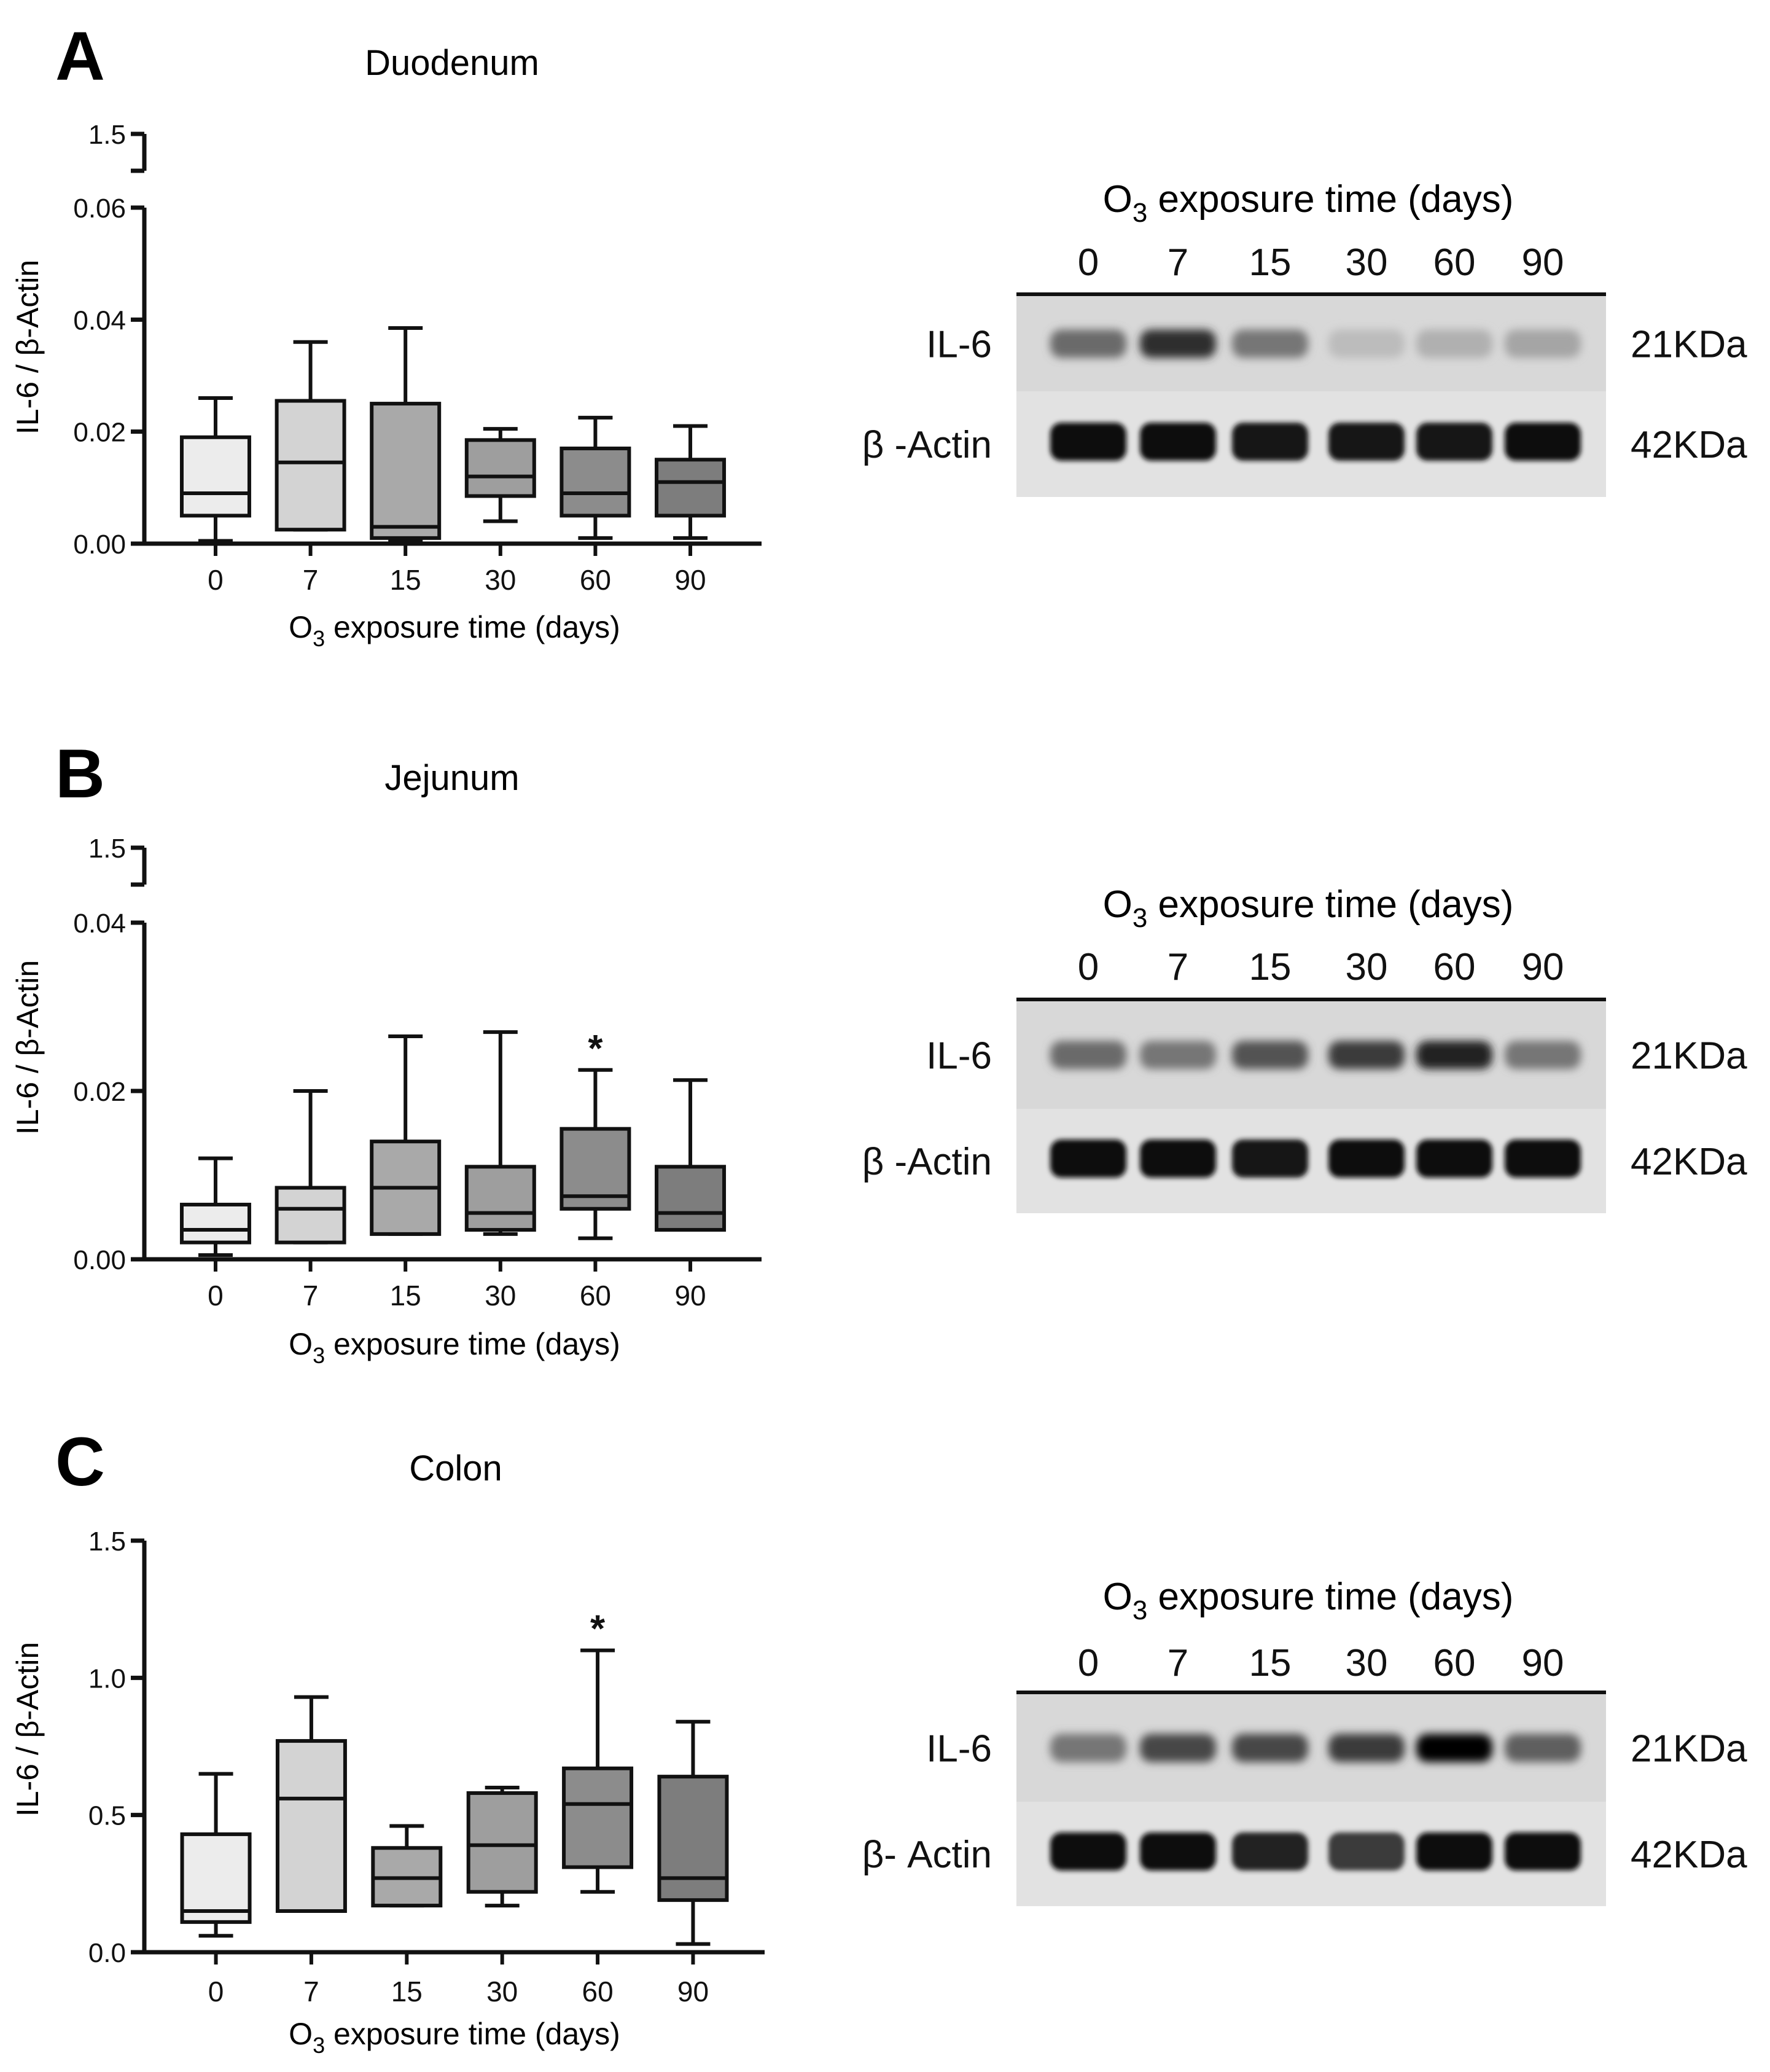 The width and height of the screenshot is (1770, 2072). I want to click on panel-letter: C, so click(80, 1461).